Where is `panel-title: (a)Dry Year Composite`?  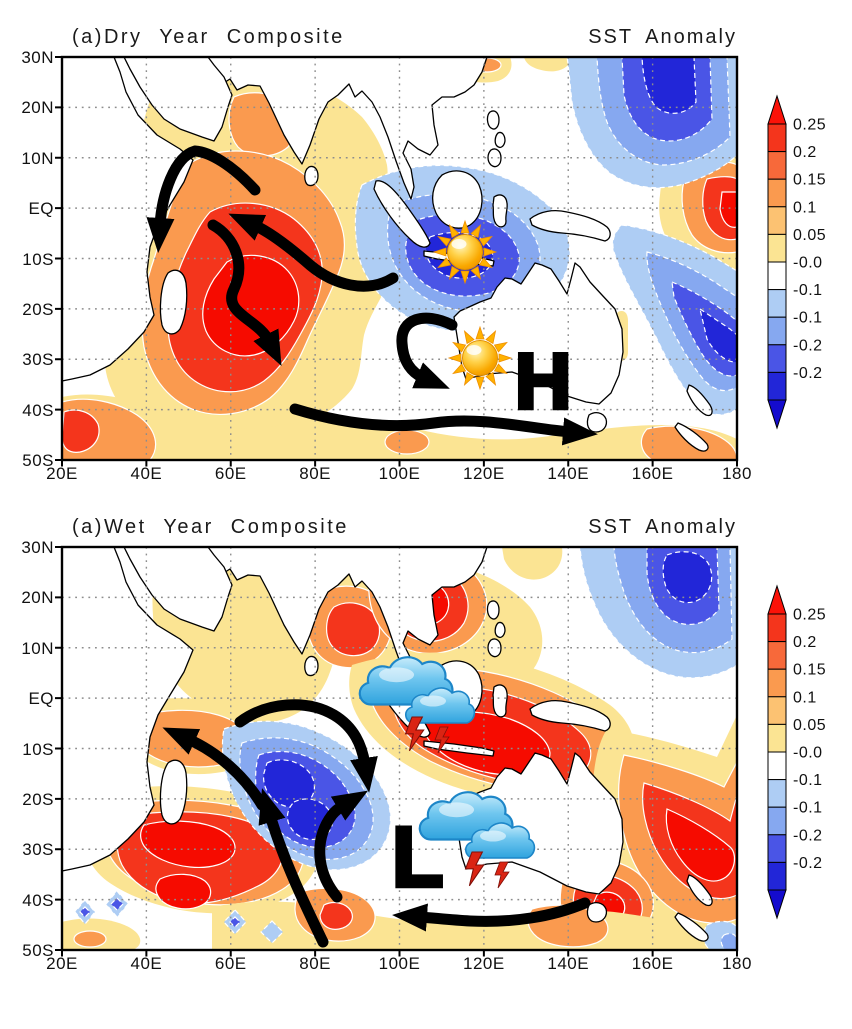 panel-title: (a)Dry Year Composite is located at coordinates (208, 37).